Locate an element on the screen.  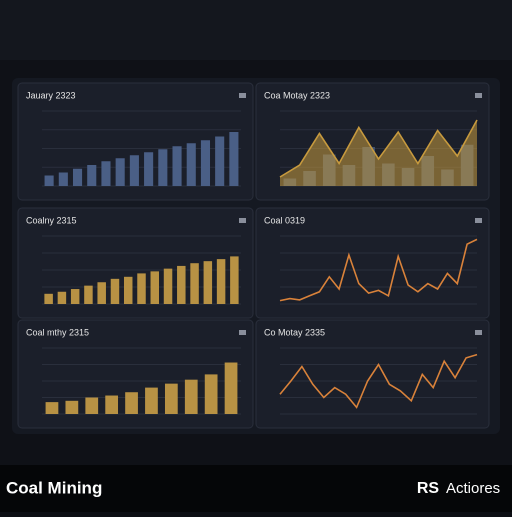
panel-title: Coa Motay 2323 is located at coordinates (297, 95).